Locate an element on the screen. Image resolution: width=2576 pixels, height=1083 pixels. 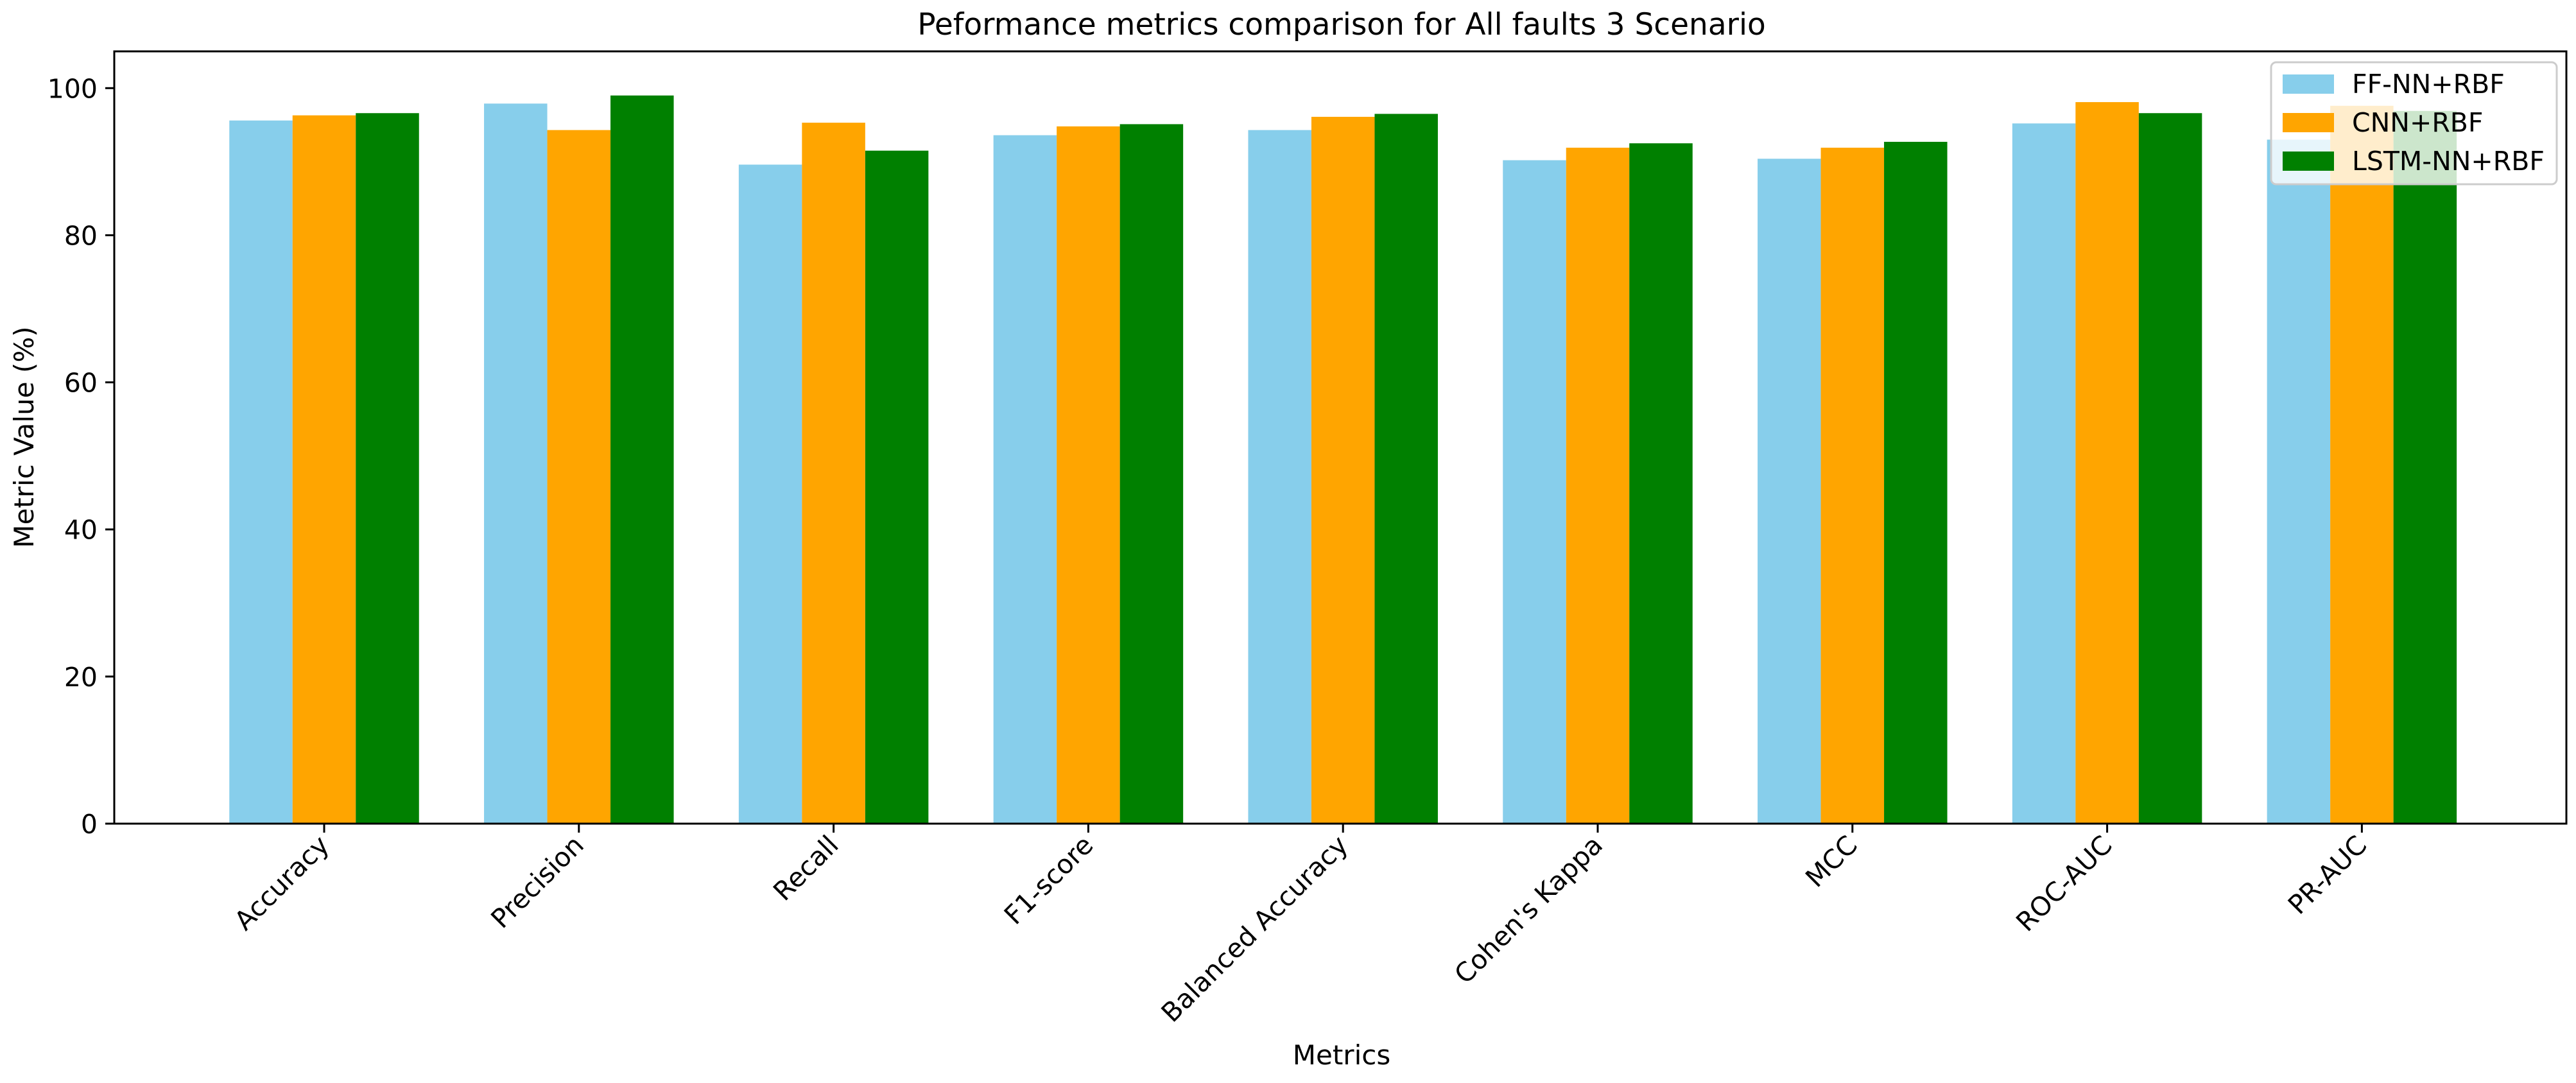
y-axis-label: Metric Value (%) is located at coordinates (24, 437).